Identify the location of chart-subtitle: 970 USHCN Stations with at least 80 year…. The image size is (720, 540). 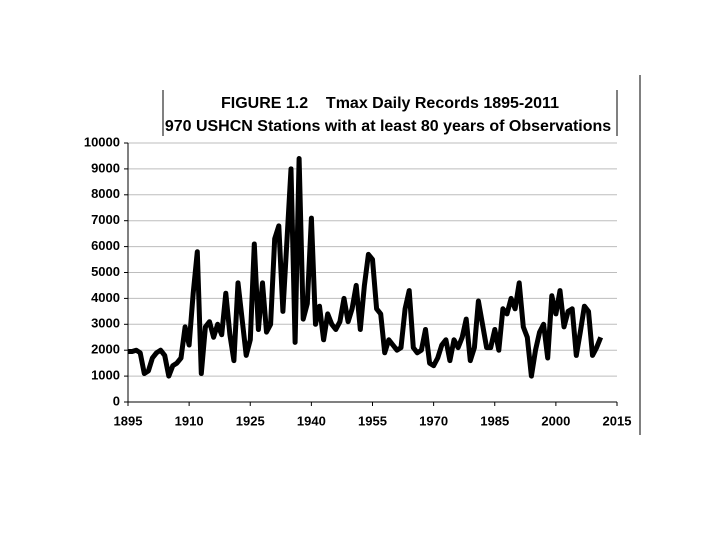
(388, 126).